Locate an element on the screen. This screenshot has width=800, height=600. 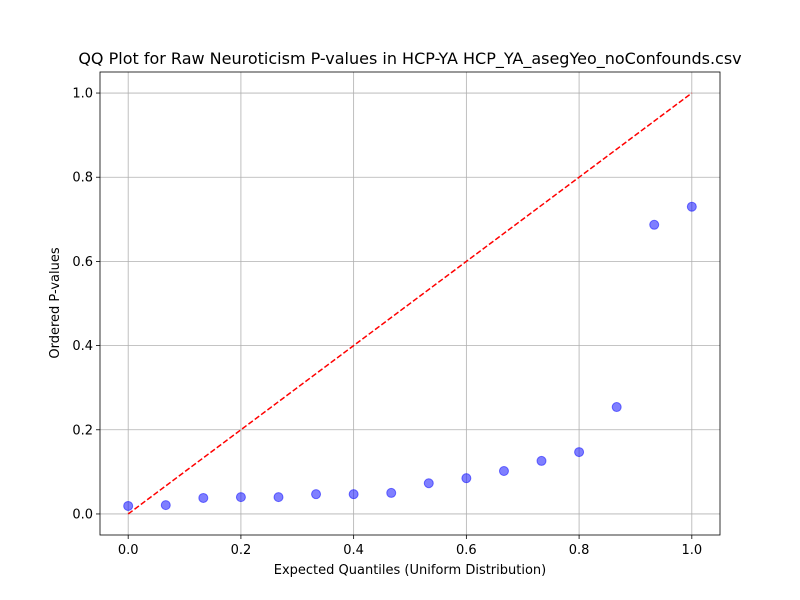
y-tick-label: 1.0 is located at coordinates (82, 94).